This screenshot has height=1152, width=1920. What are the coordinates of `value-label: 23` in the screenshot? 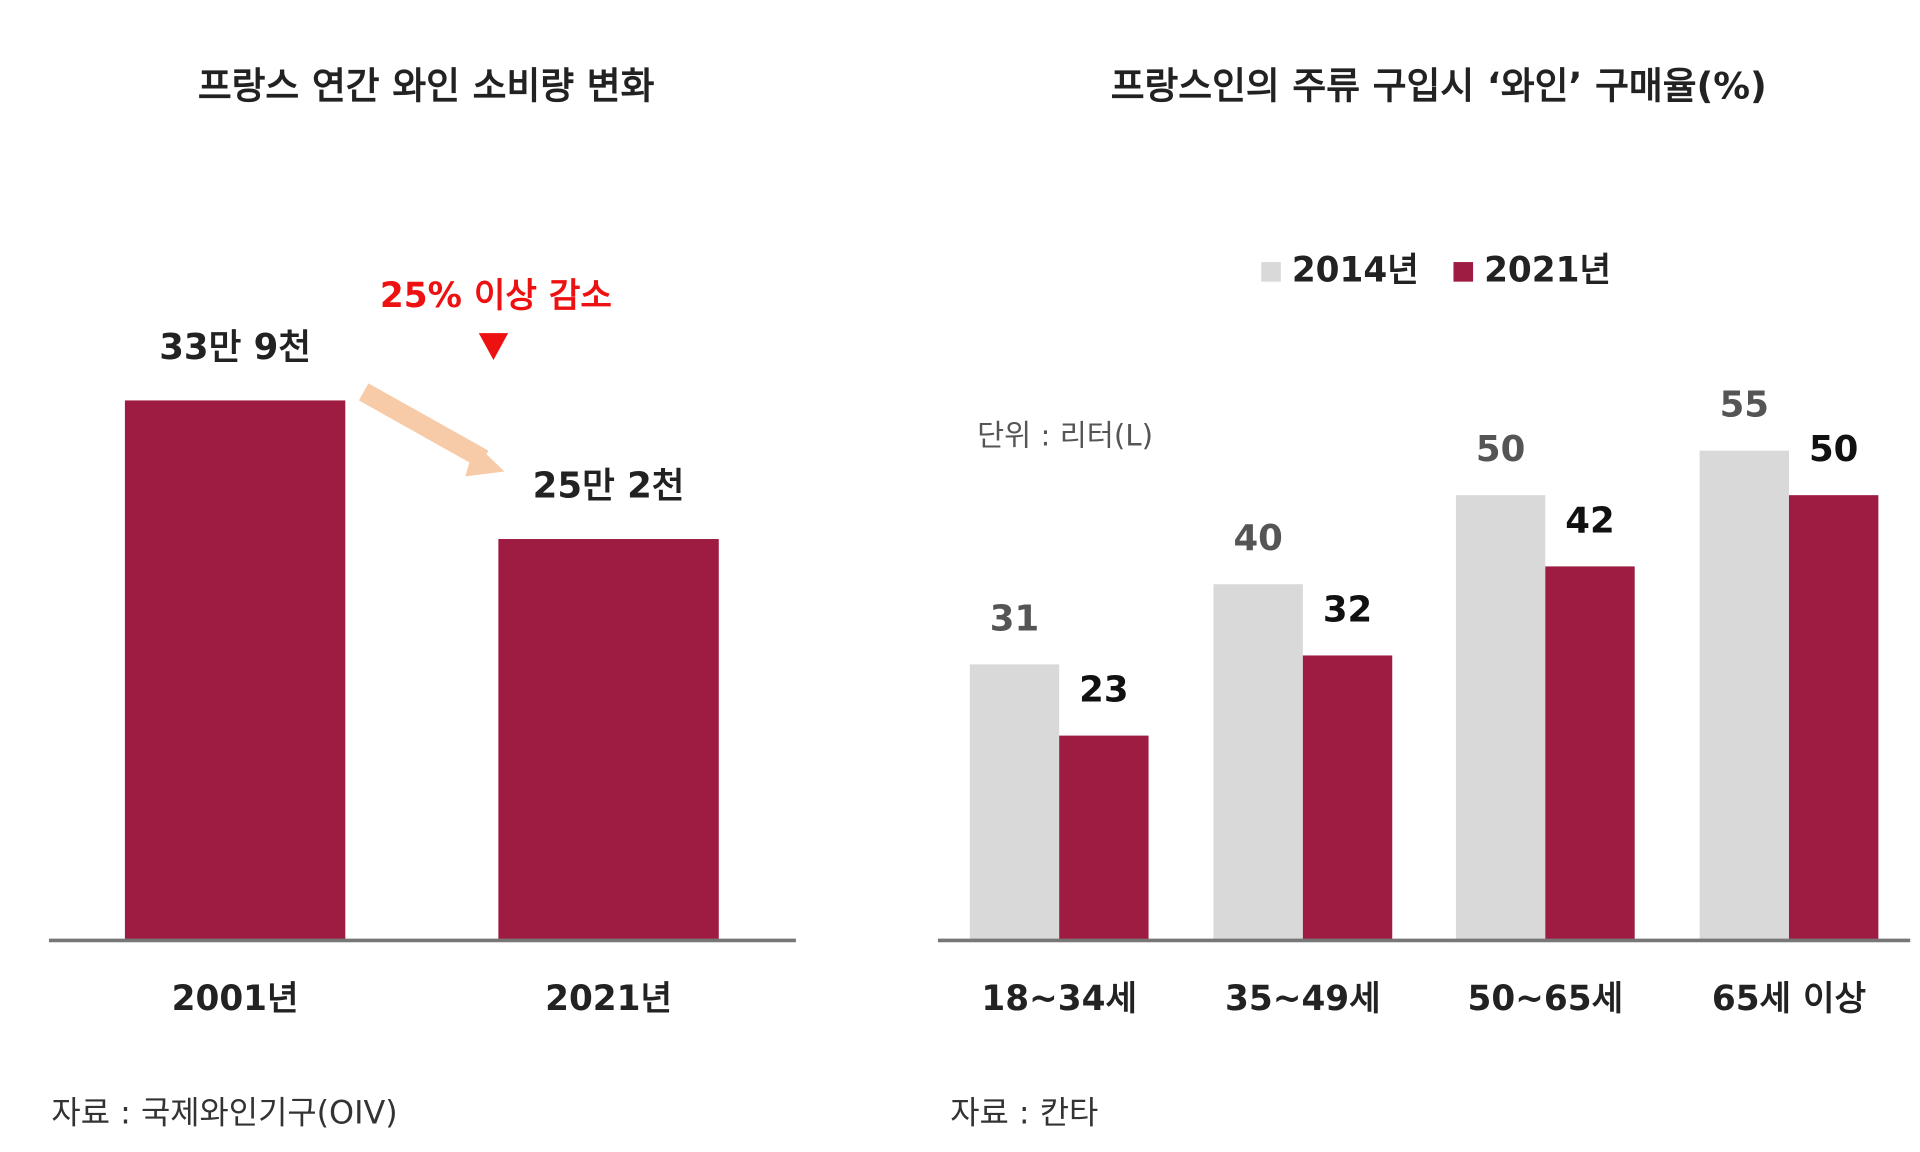 It's located at (1103, 690).